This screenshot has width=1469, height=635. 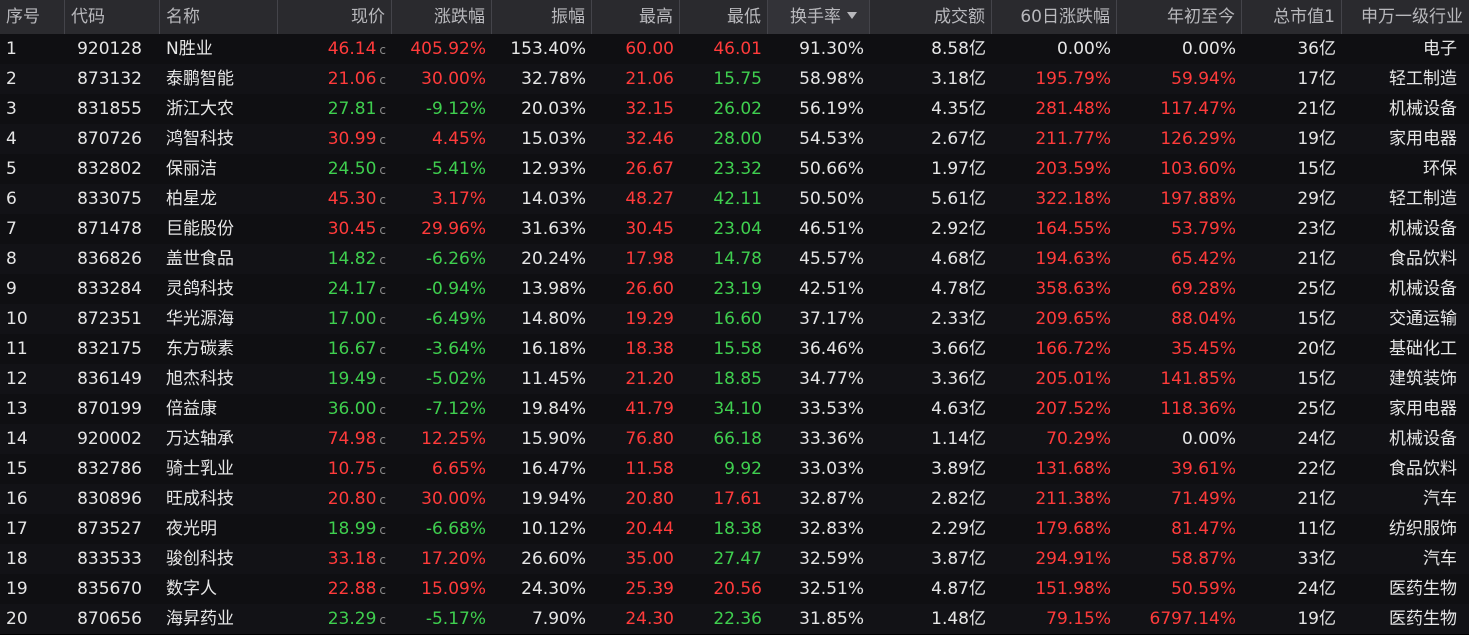 I want to click on price-cell-value: 10.75, so click(x=352, y=469).